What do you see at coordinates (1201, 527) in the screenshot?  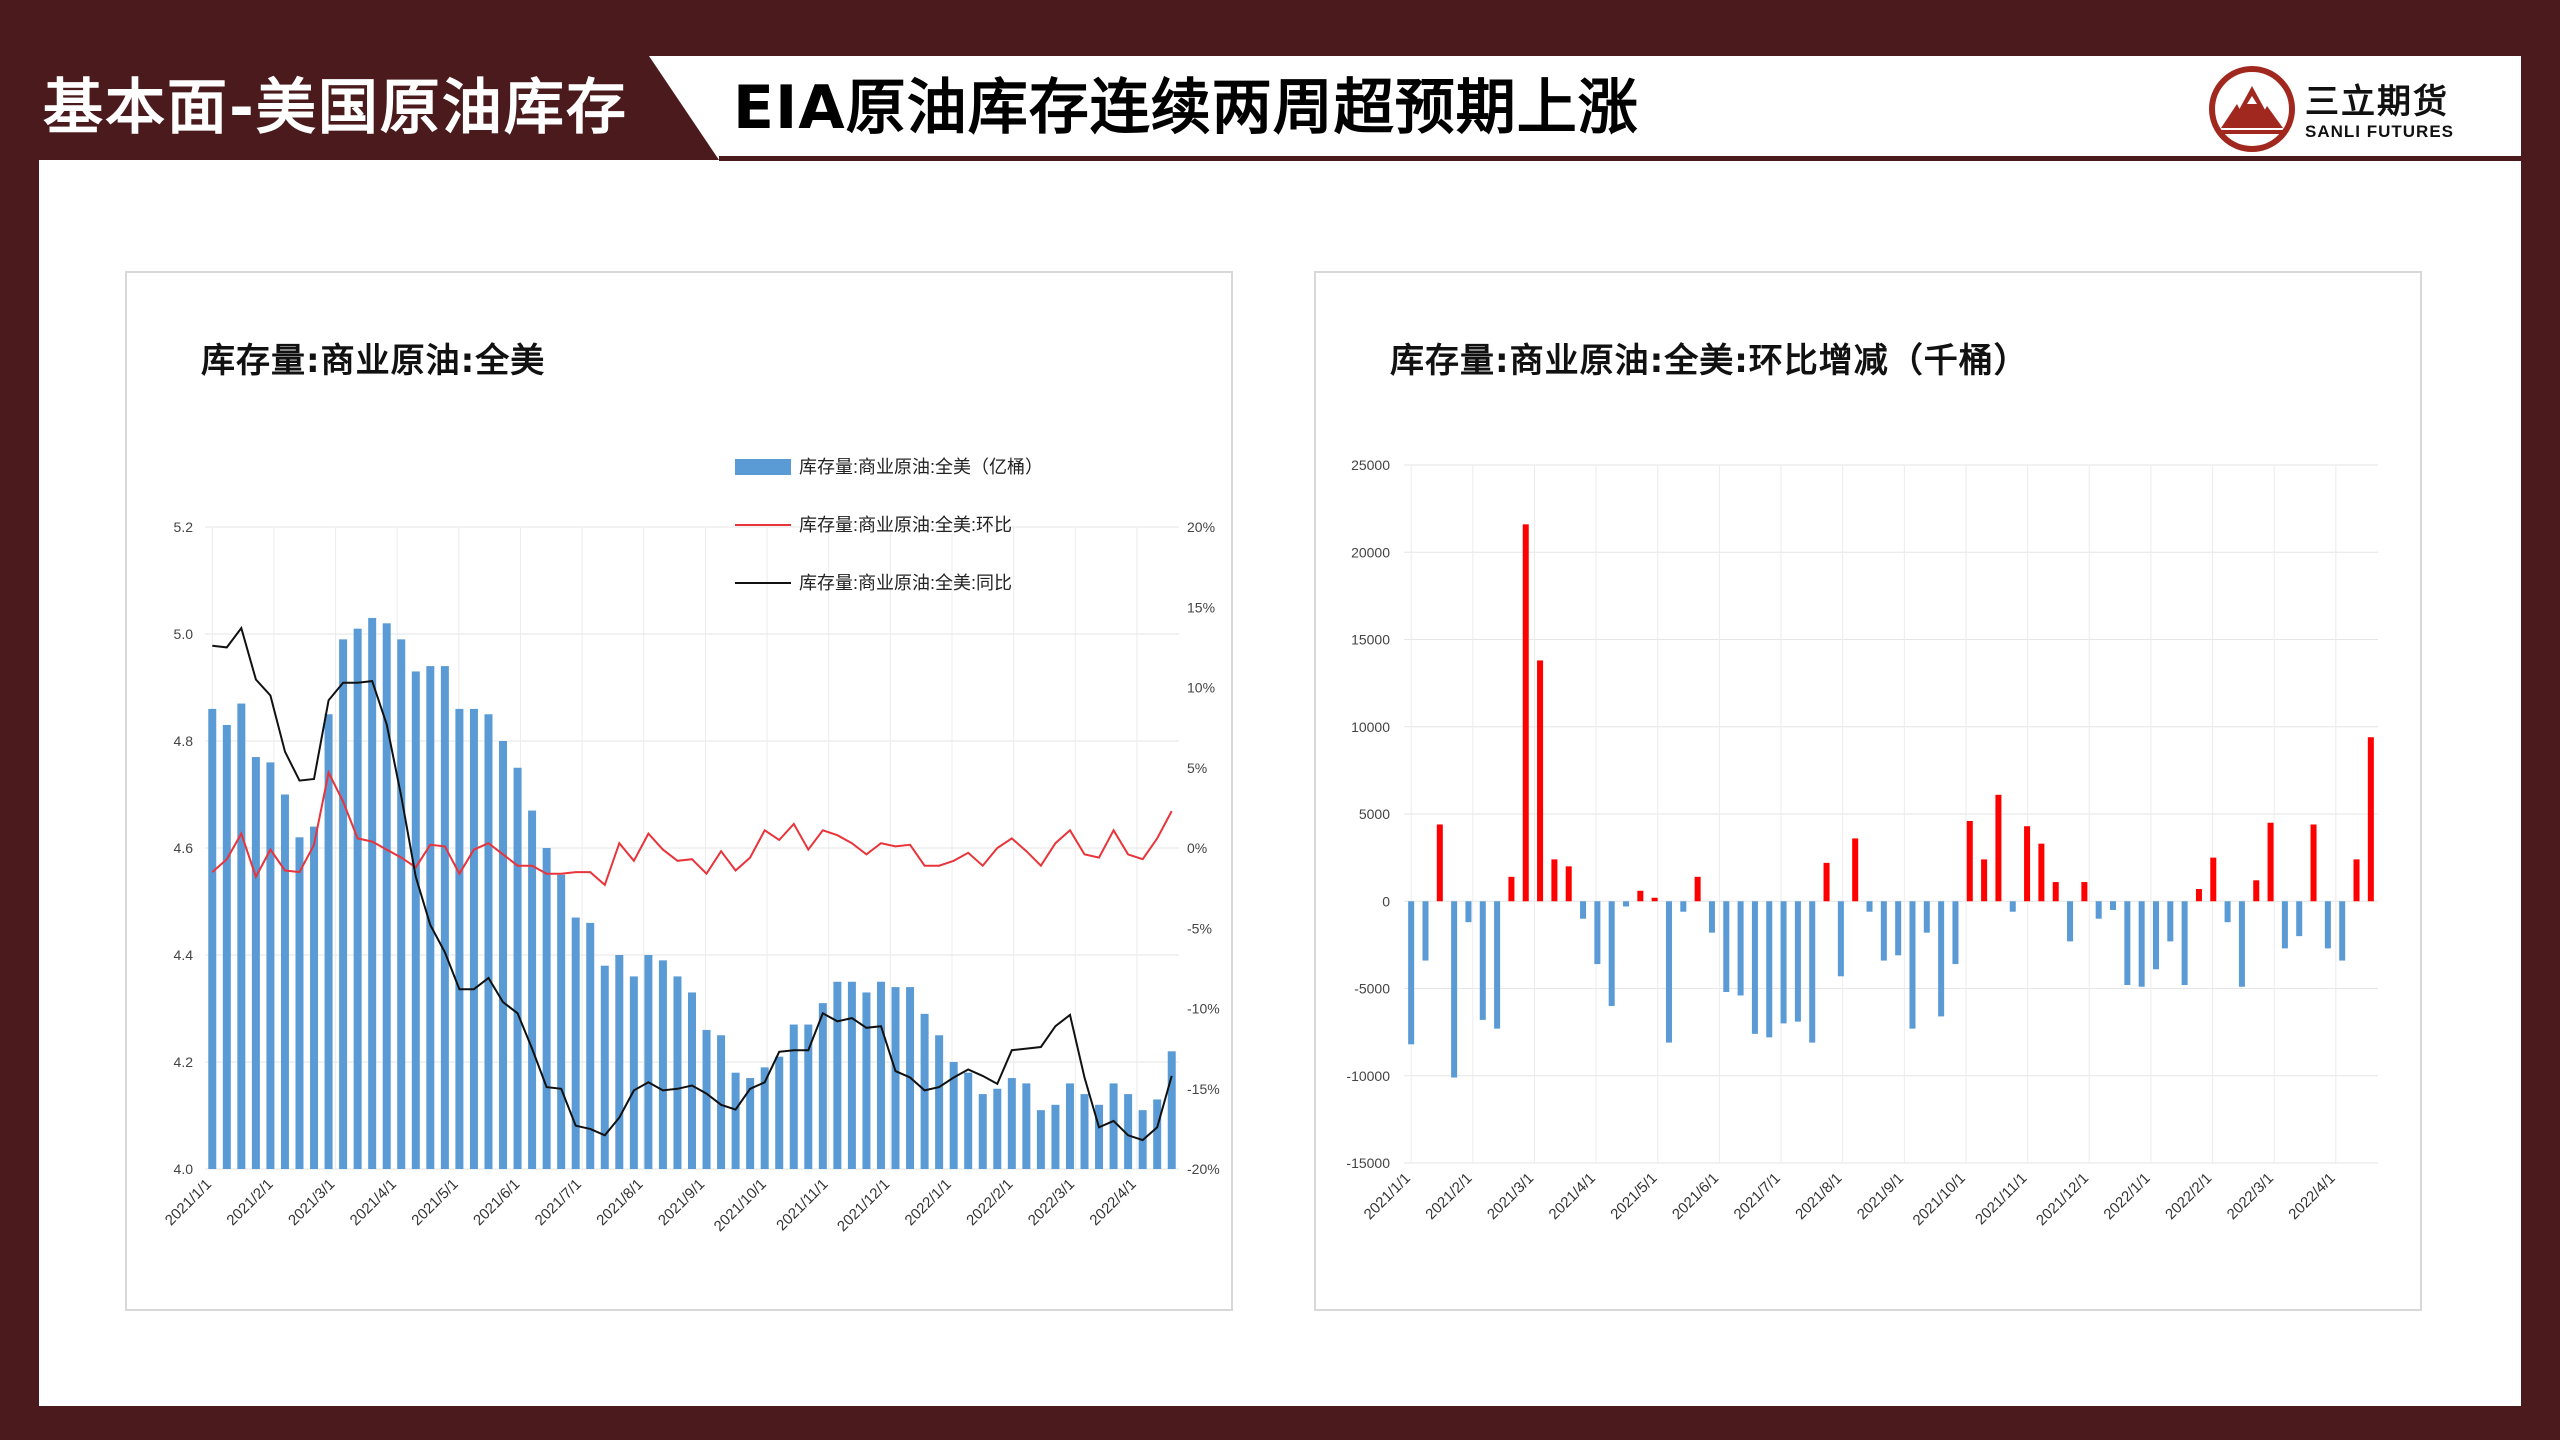 I see `y-tick-label-right: 20%` at bounding box center [1201, 527].